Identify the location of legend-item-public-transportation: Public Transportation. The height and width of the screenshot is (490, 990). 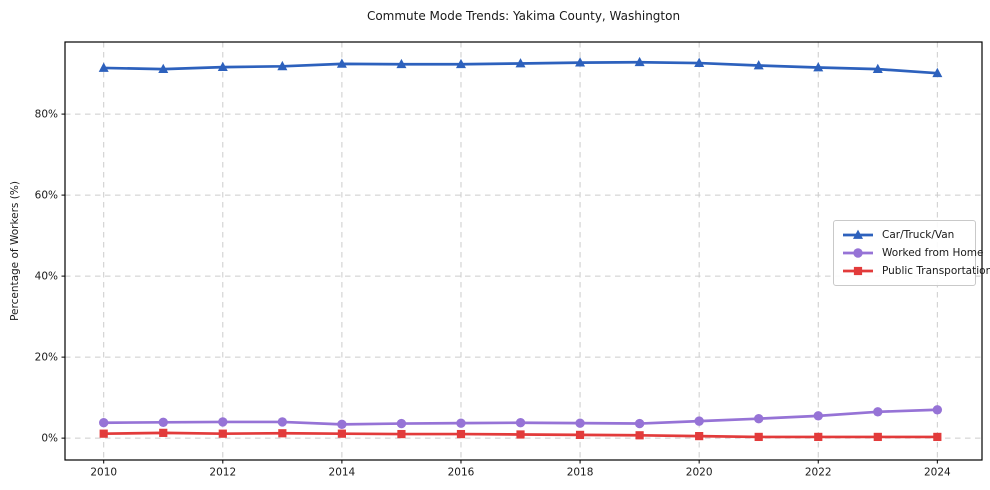
(915, 271).